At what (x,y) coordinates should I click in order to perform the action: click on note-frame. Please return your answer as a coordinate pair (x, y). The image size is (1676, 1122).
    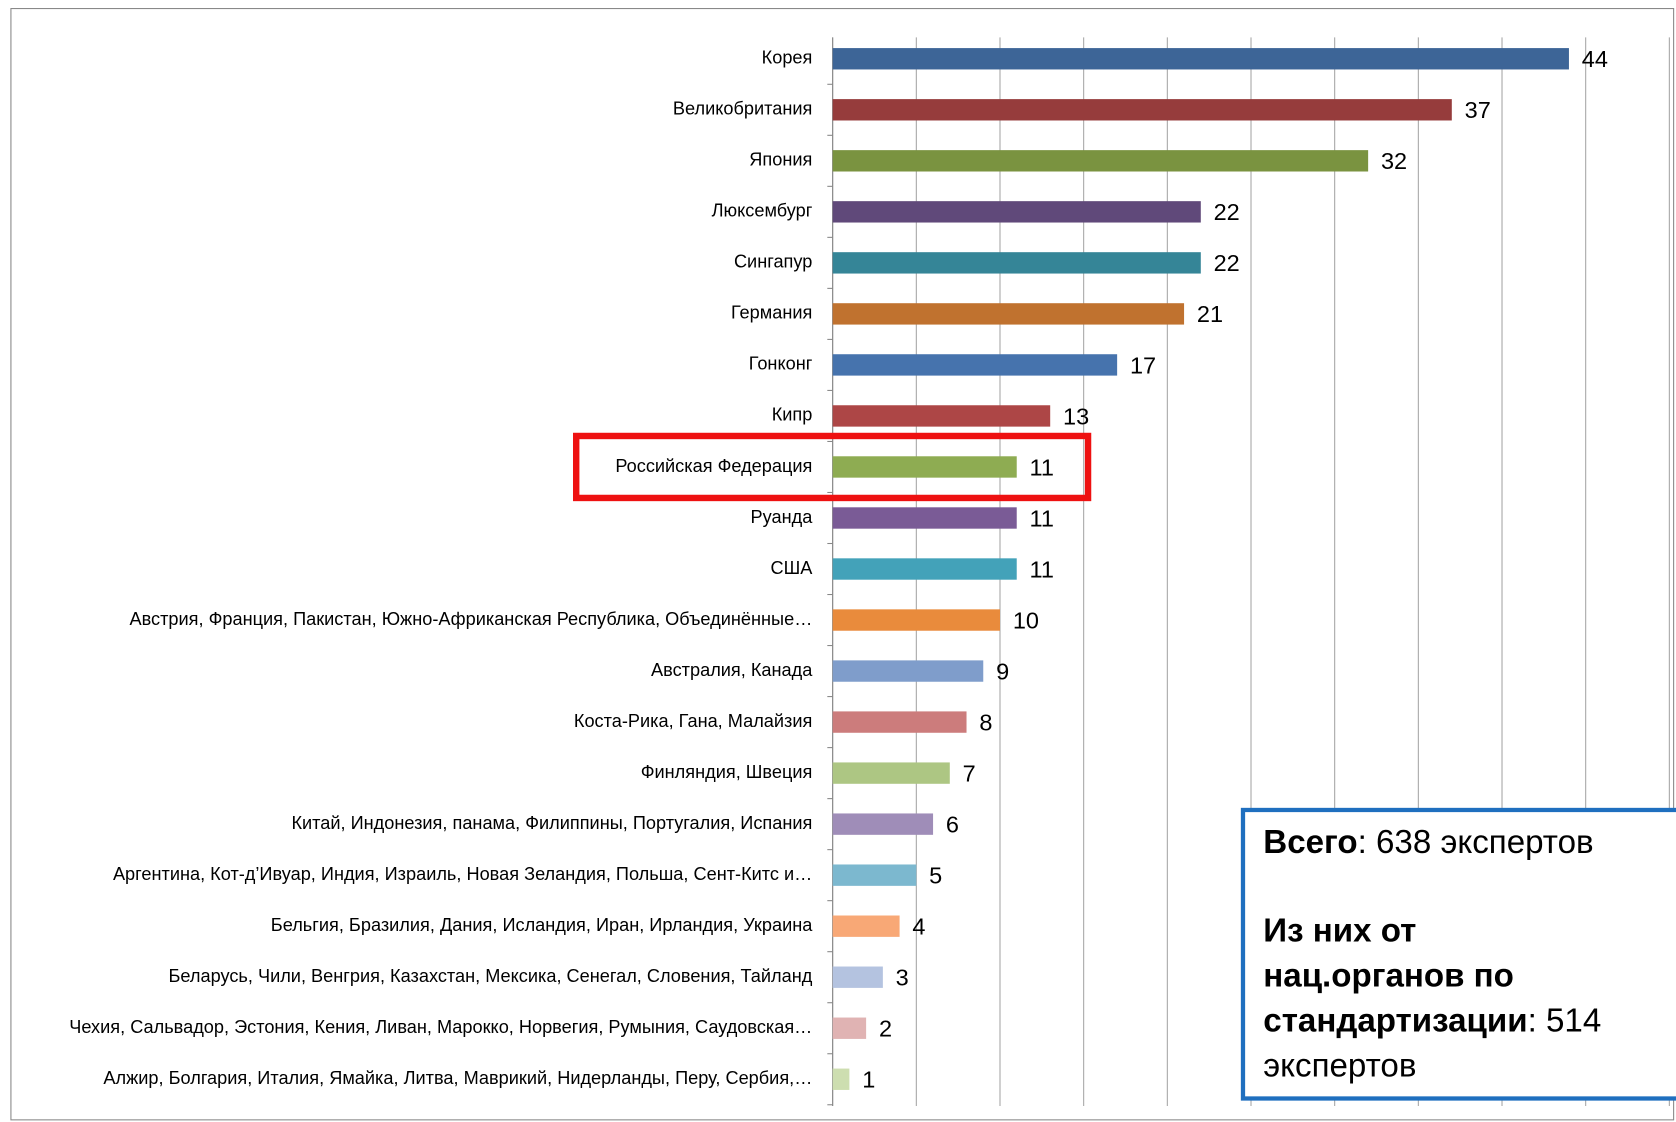
    Looking at the image, I should click on (1458, 954).